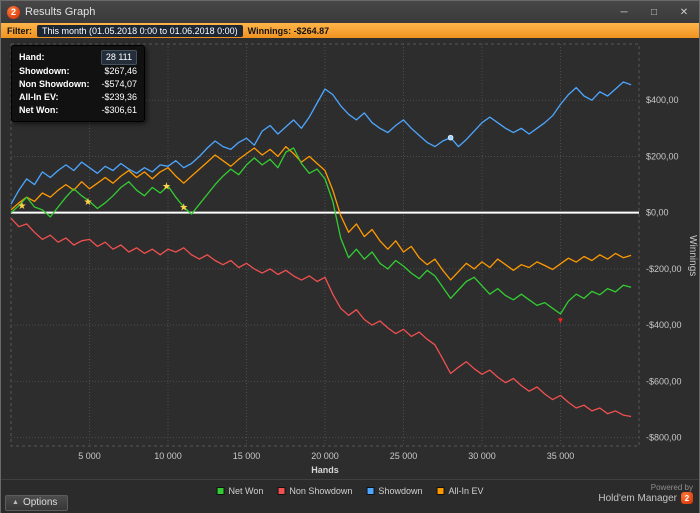 Image resolution: width=700 pixels, height=513 pixels. What do you see at coordinates (664, 381) in the screenshot?
I see `y-tick-label: -$600,00` at bounding box center [664, 381].